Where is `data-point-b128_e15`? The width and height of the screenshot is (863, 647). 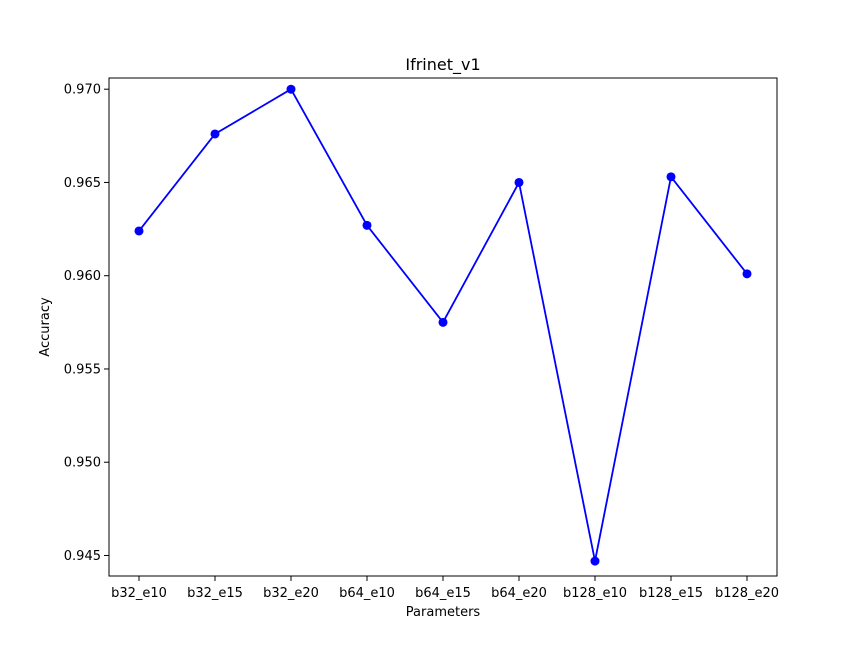 data-point-b128_e15 is located at coordinates (671, 177).